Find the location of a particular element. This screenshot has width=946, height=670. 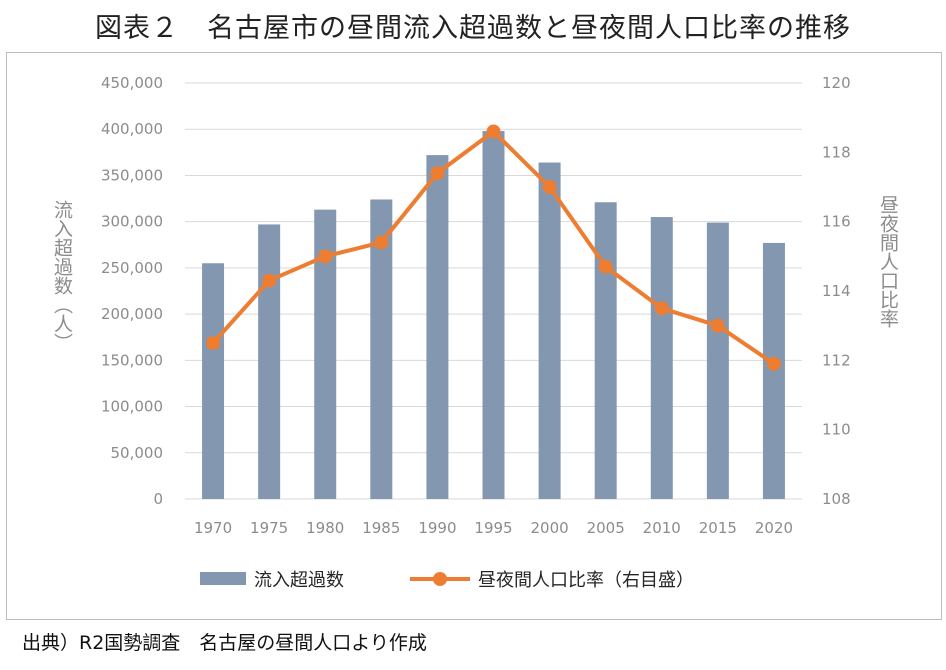

legend-line-label: 昼夜間人口比率（右目盛） is located at coordinates (586, 580).